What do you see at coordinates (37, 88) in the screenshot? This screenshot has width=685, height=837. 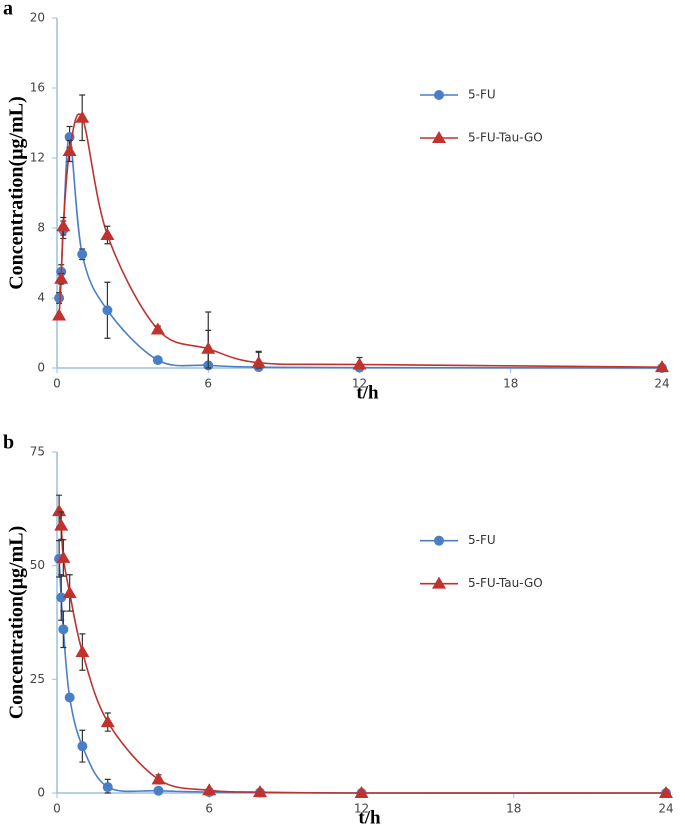 I see `y-tick-label: 16` at bounding box center [37, 88].